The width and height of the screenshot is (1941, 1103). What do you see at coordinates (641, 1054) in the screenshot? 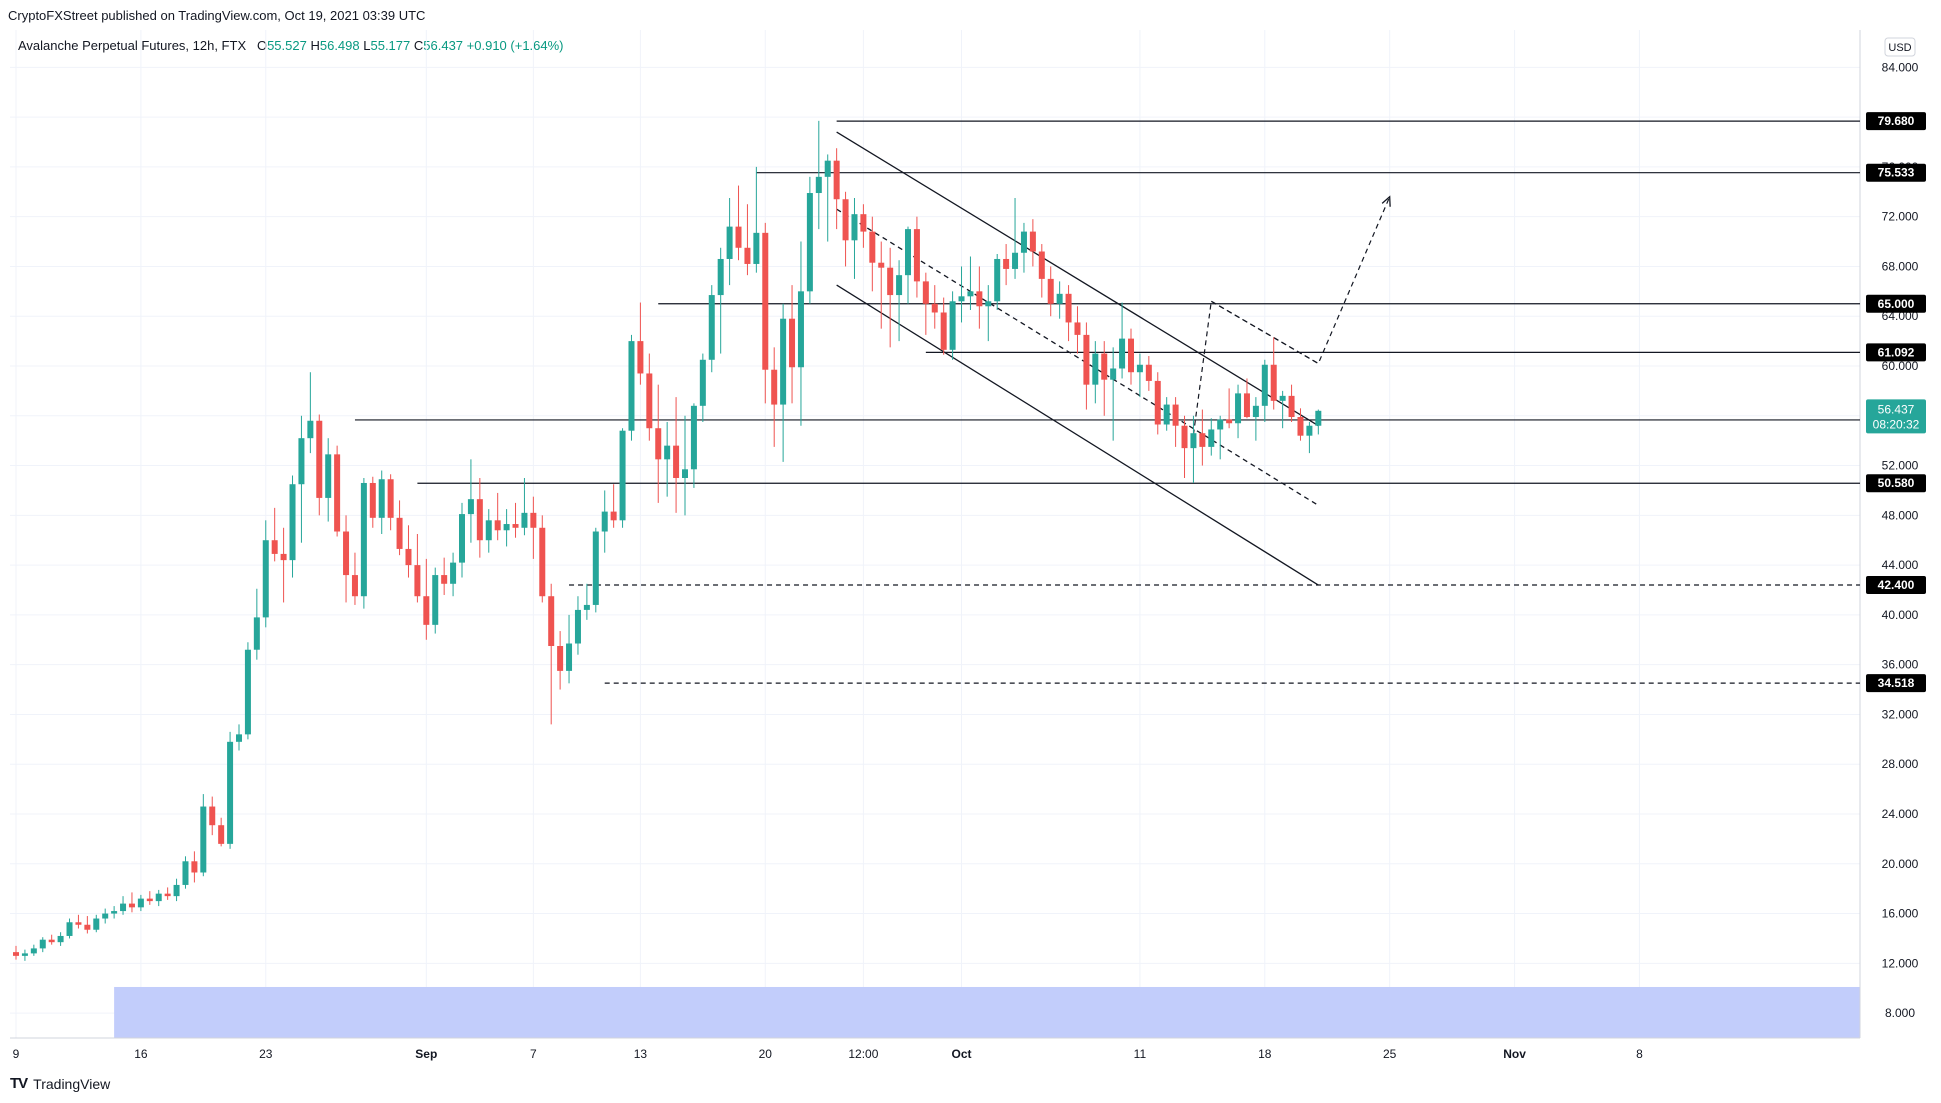
I see `time-tick-label: 13` at bounding box center [641, 1054].